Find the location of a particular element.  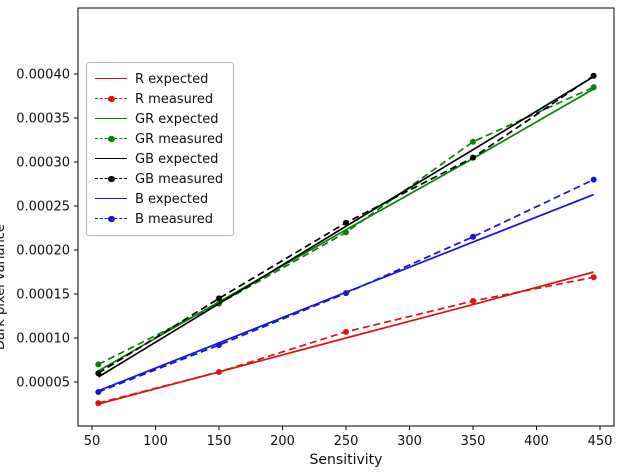

x-tick-label: 100 is located at coordinates (155, 441).